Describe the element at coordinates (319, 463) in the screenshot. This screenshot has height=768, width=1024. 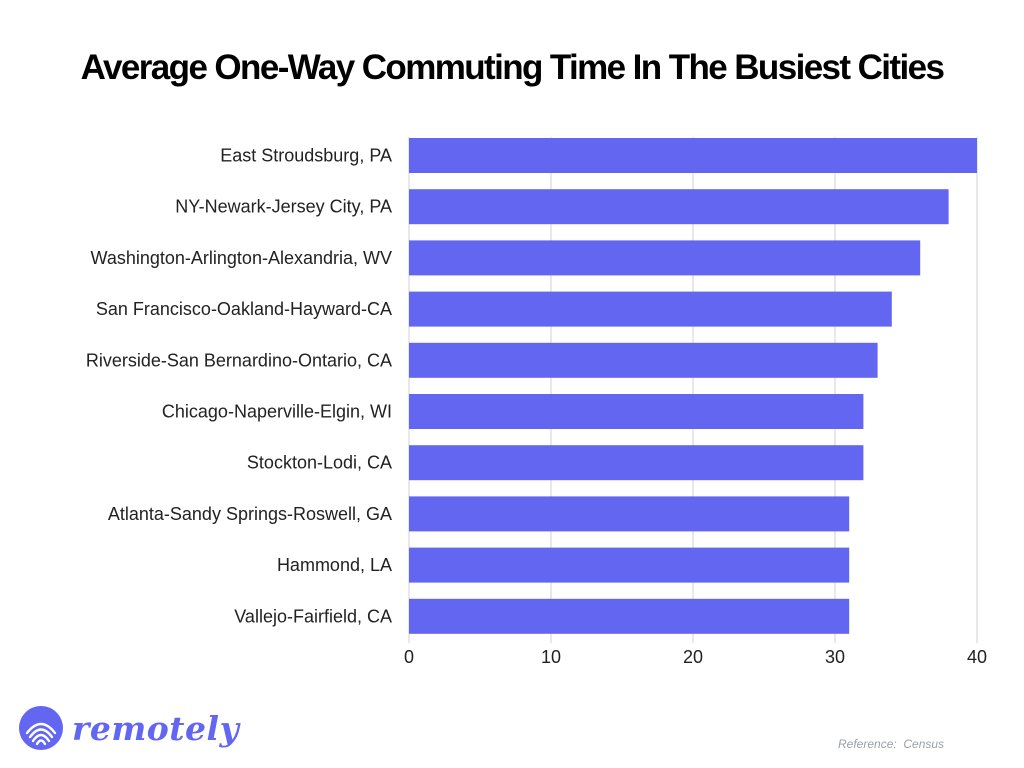
I see `category-label: Stockton-Lodi, CA` at that location.